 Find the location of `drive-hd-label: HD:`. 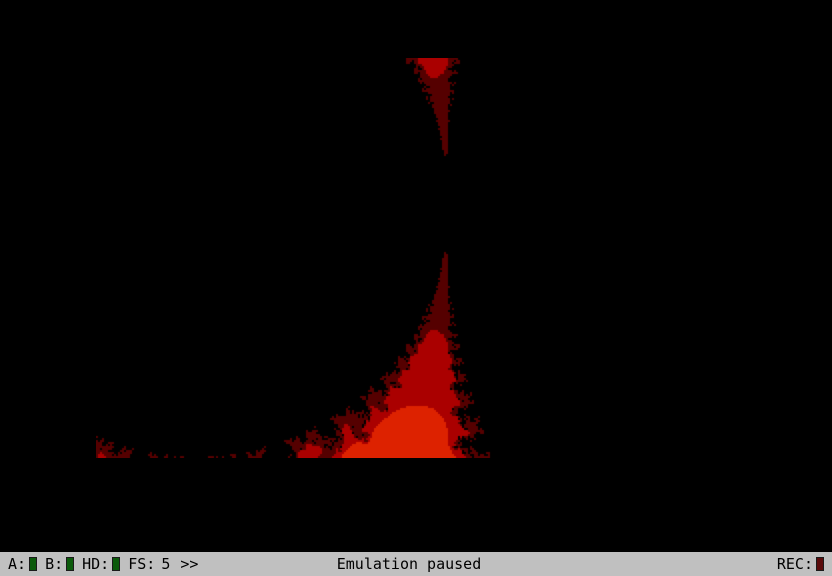

drive-hd-label: HD: is located at coordinates (96, 564).